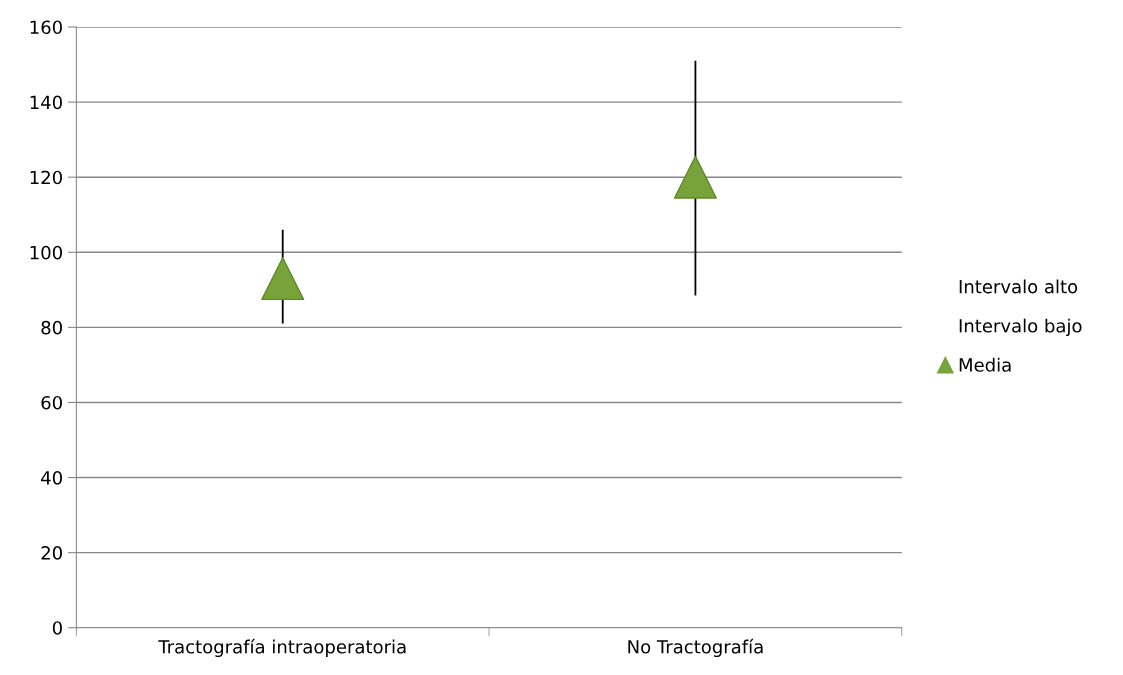 The image size is (1123, 675). I want to click on y-tick-label: 0, so click(57, 628).